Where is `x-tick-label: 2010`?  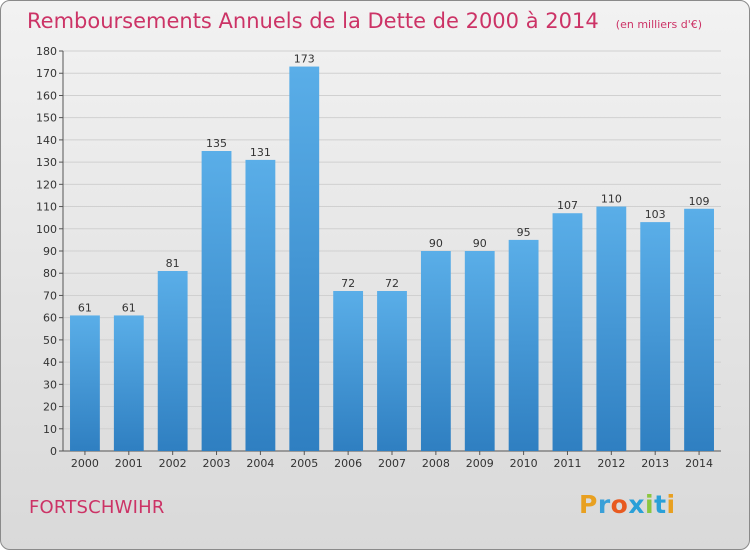 x-tick-label: 2010 is located at coordinates (524, 463).